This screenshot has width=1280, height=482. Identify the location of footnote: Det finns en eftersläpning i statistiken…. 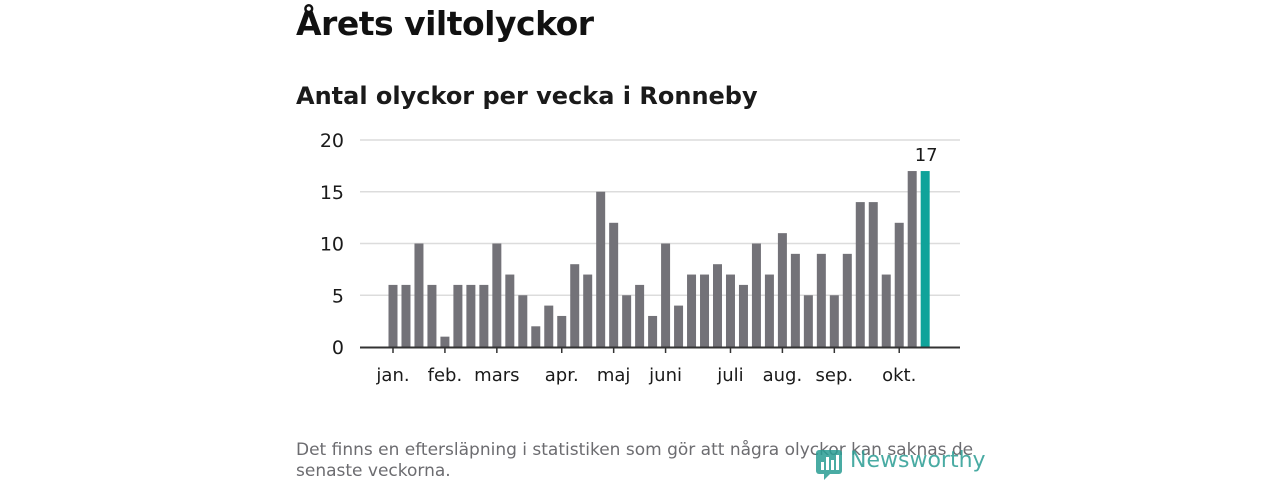
(635, 460).